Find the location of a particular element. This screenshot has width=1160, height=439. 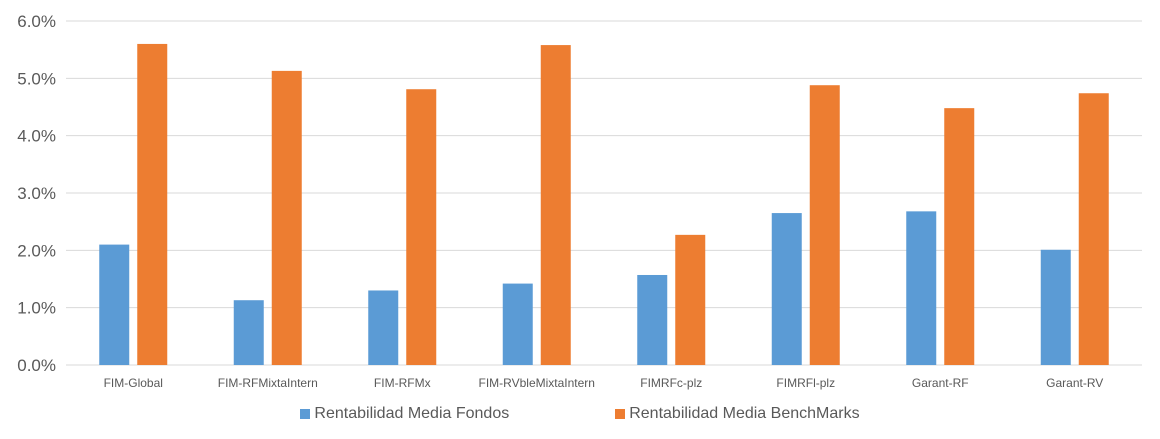

legend-item-benchmarks: Rentabilidad Media BenchMarks is located at coordinates (737, 414).